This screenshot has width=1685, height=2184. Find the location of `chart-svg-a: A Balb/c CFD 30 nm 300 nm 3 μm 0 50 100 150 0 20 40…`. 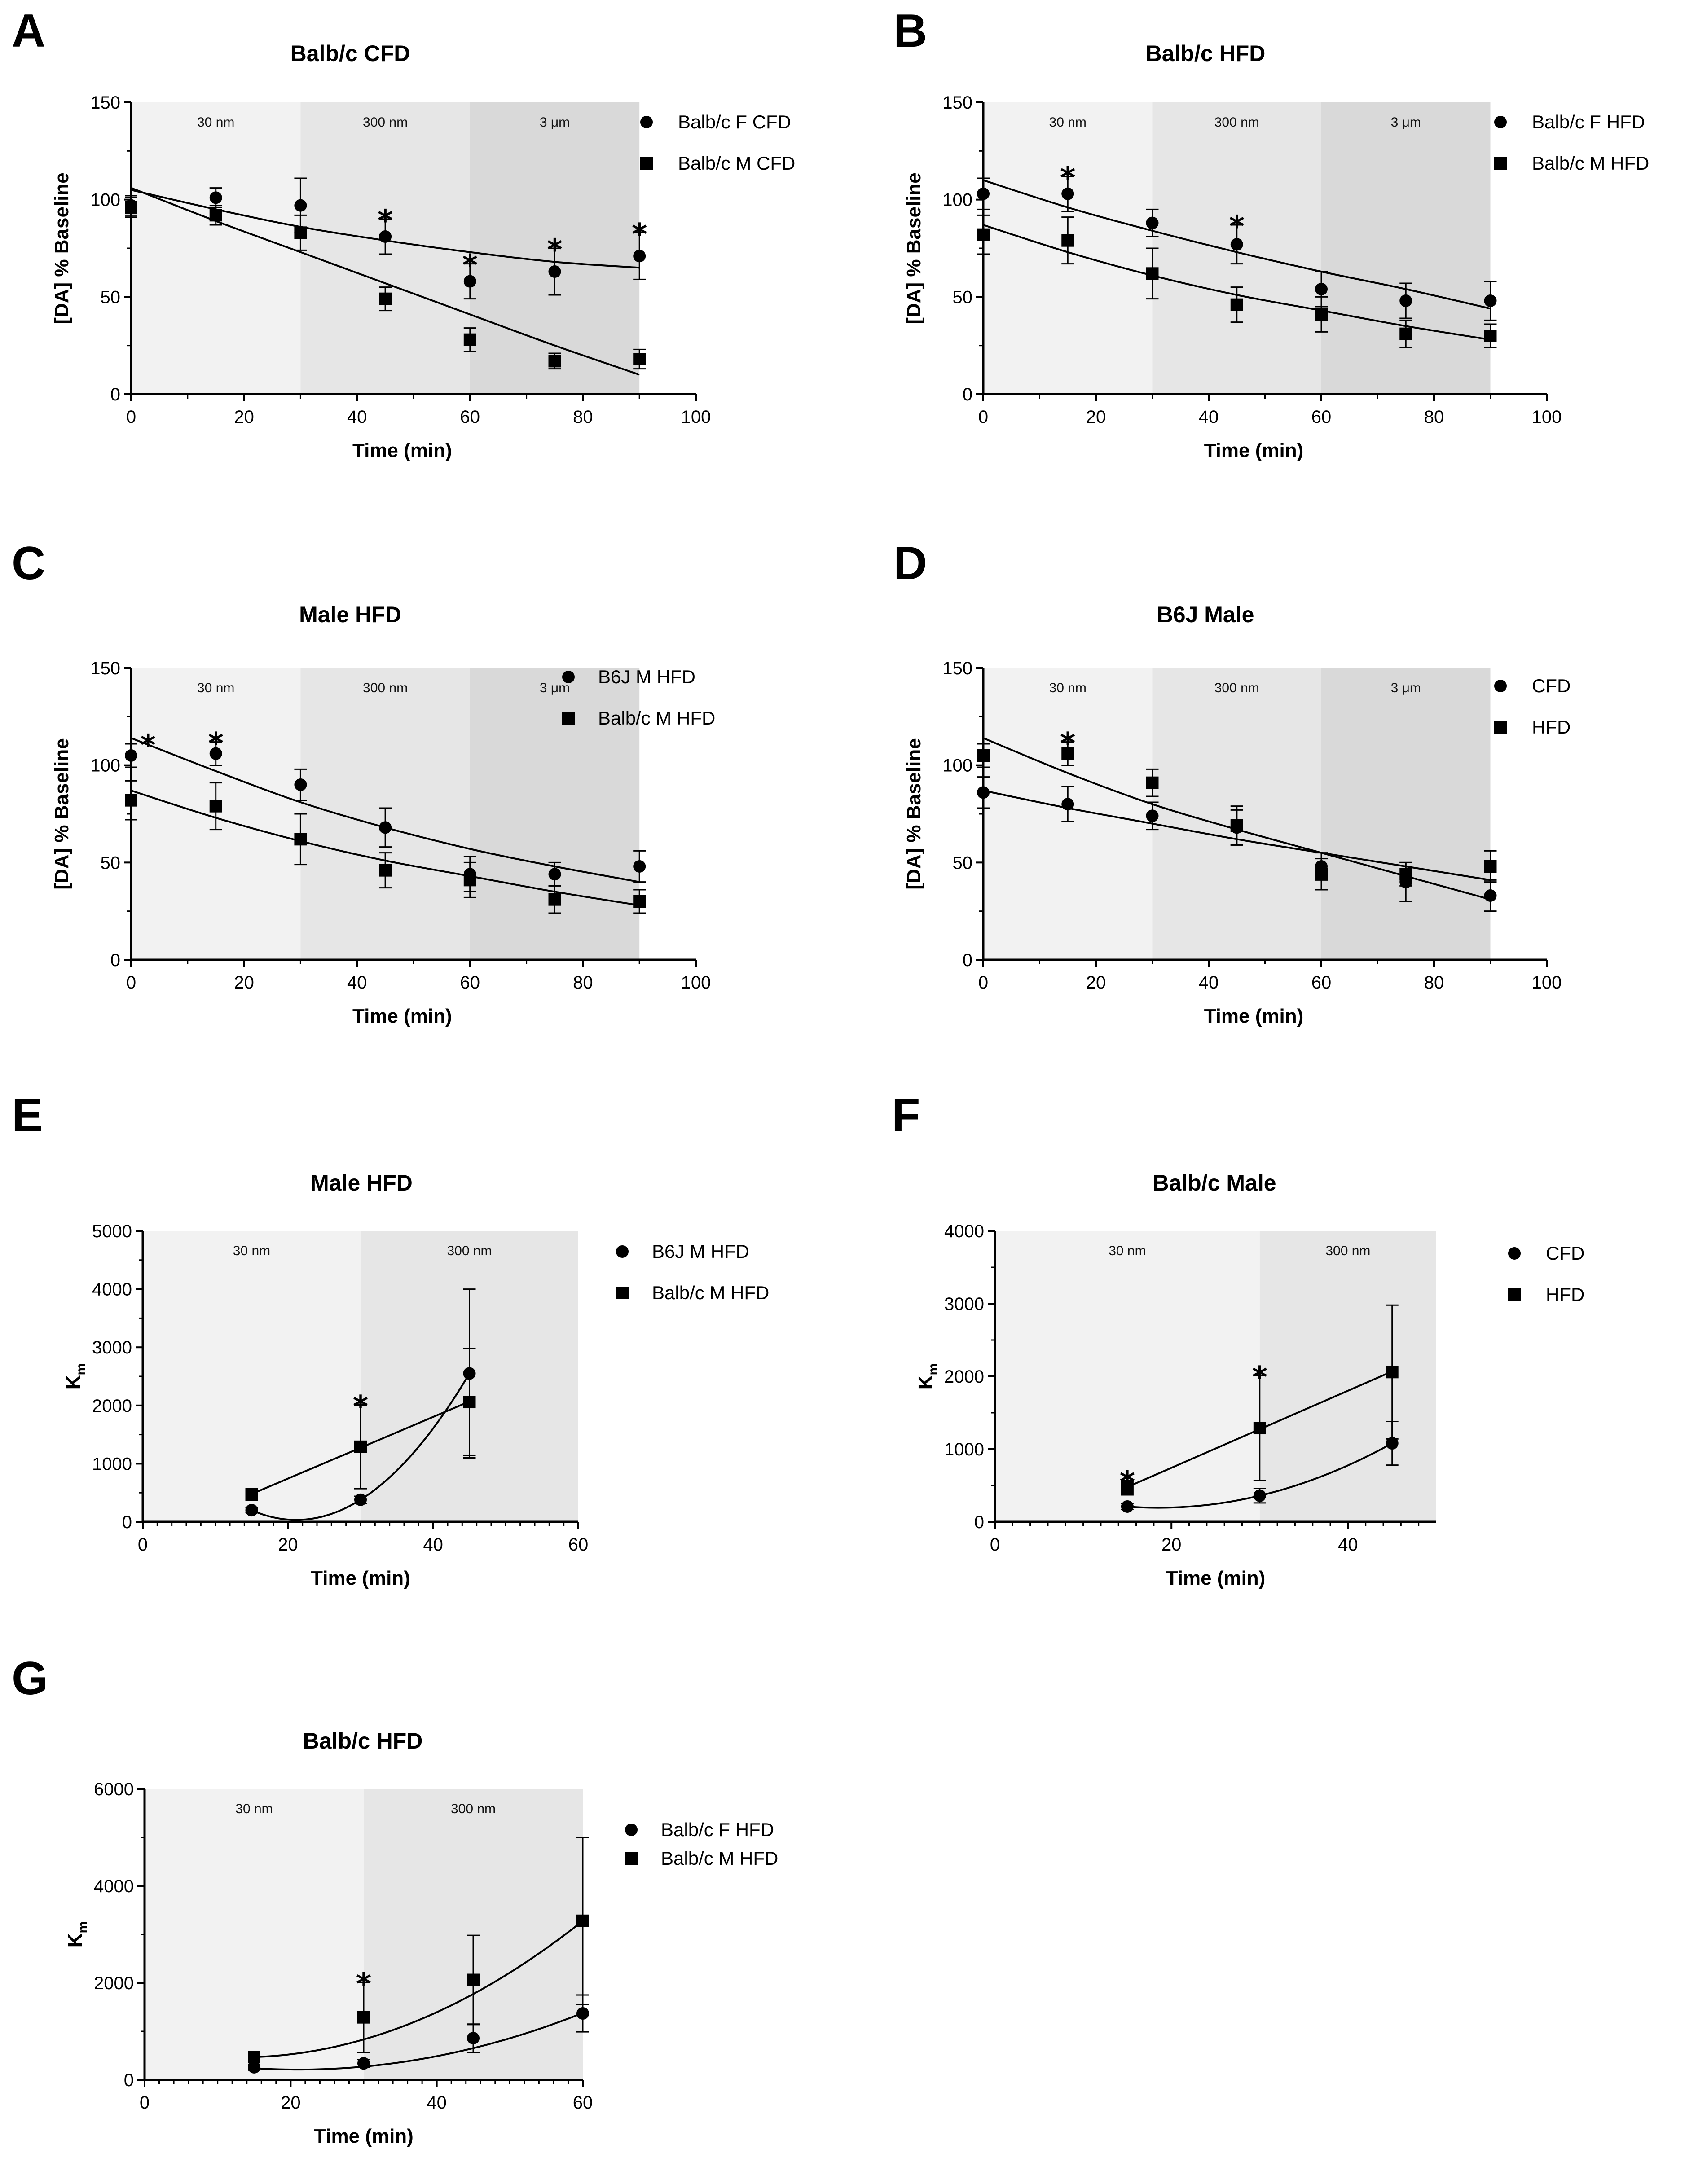

chart-svg-a: A Balb/c CFD 30 nm 300 nm 3 μm 0 50 100 150 0 20 40… is located at coordinates (403, 233).